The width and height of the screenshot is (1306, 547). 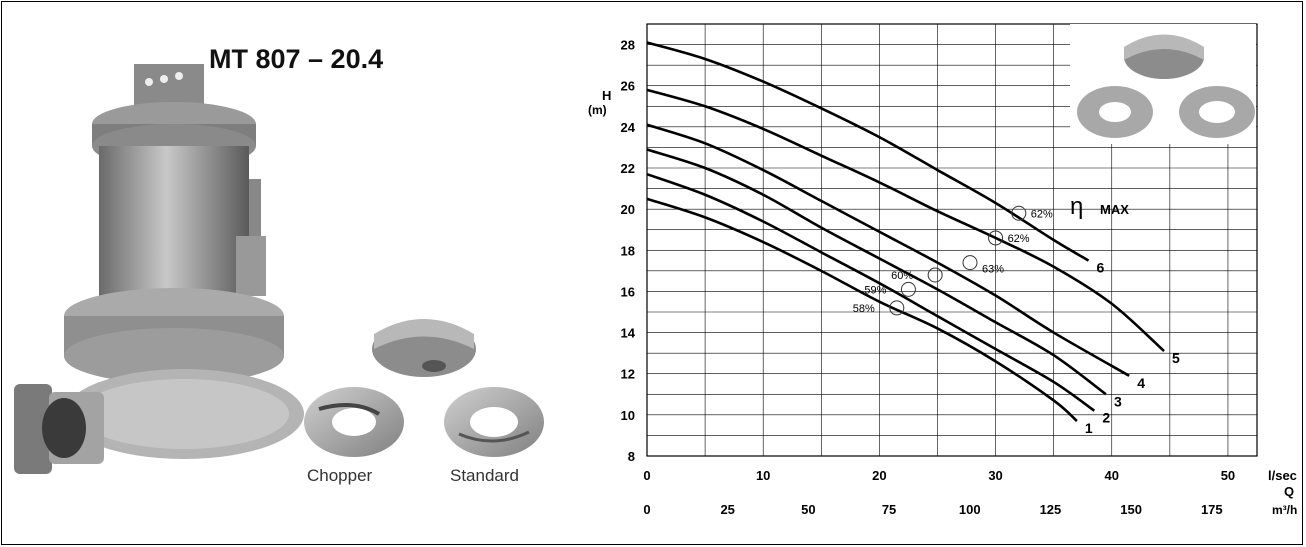 What do you see at coordinates (1131, 509) in the screenshot?
I see `x-tick-label-m3h: 150` at bounding box center [1131, 509].